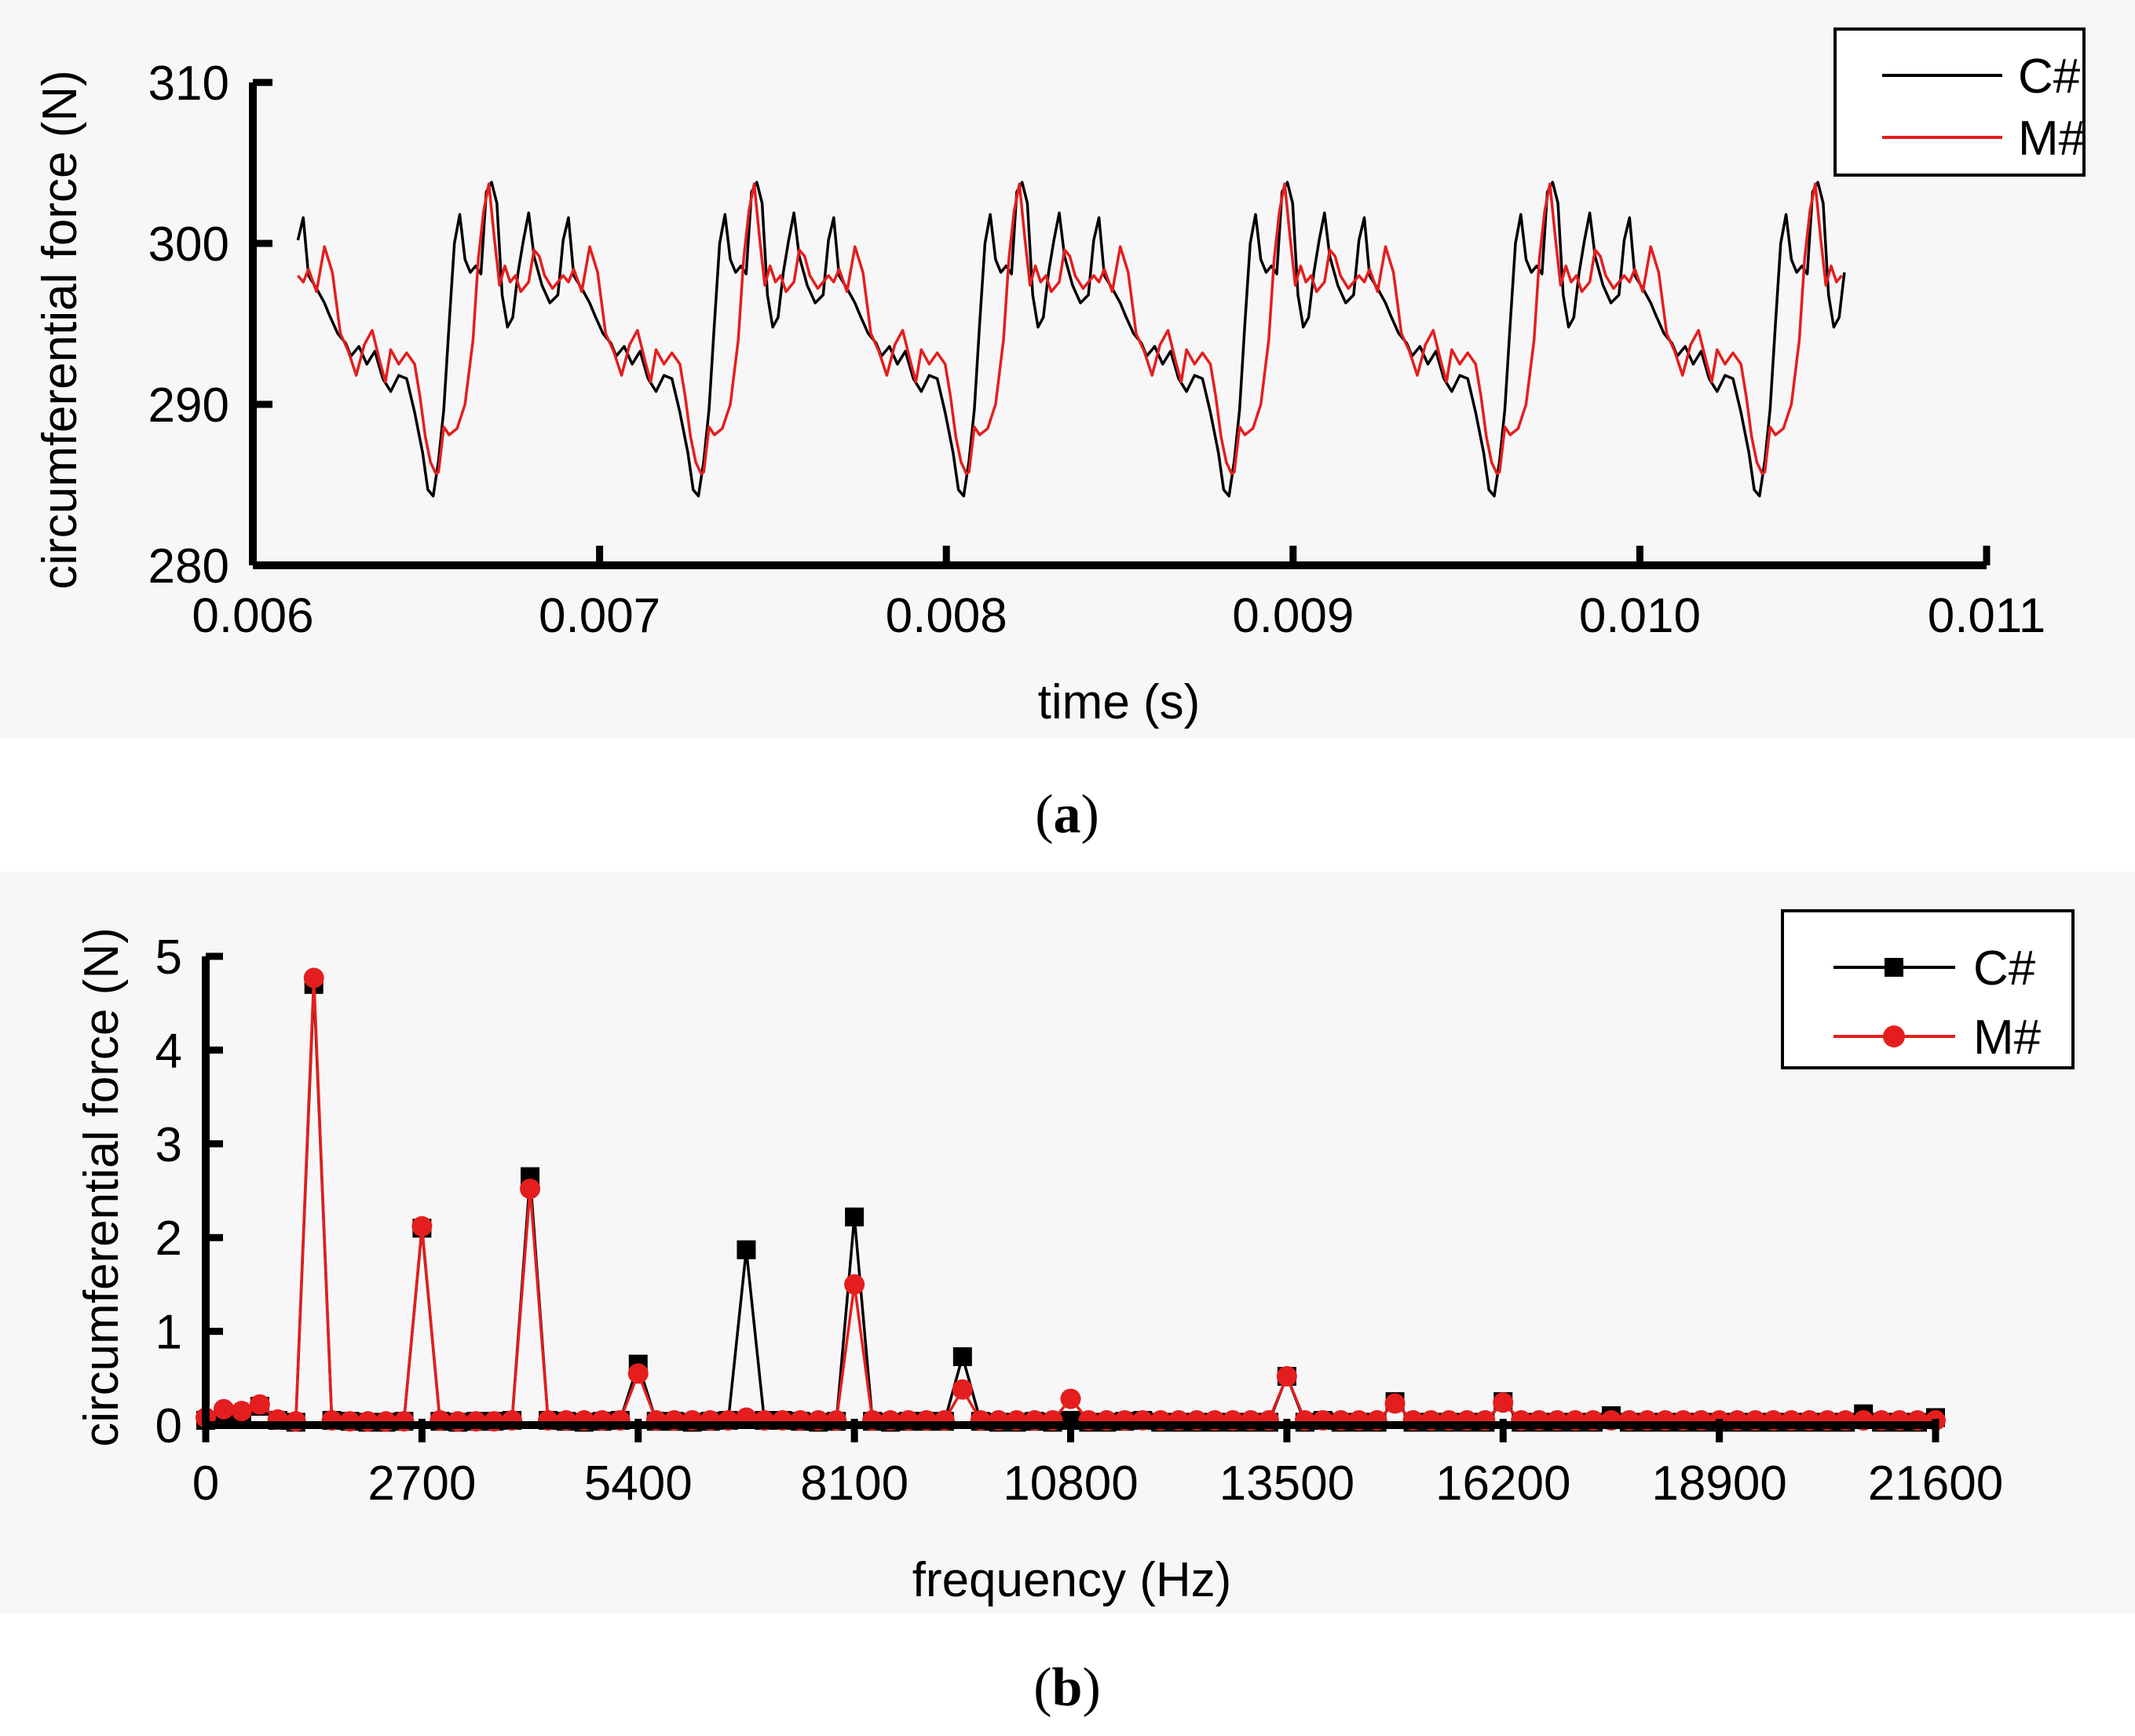  I want to click on panel-b-x-tick-label: 16200, so click(1502, 1483).